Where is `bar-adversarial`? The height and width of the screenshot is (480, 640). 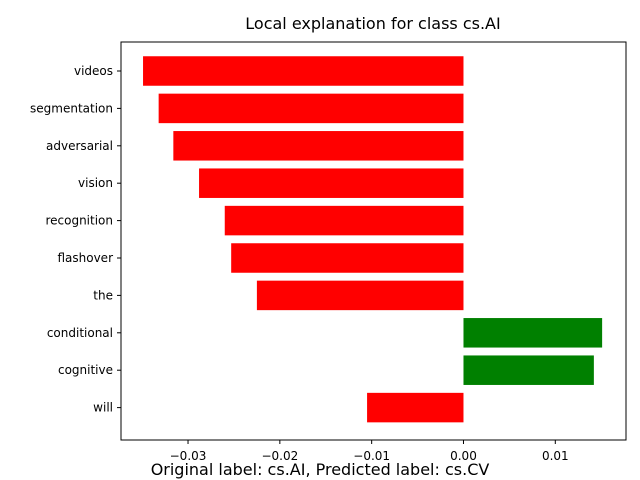 bar-adversarial is located at coordinates (318, 146).